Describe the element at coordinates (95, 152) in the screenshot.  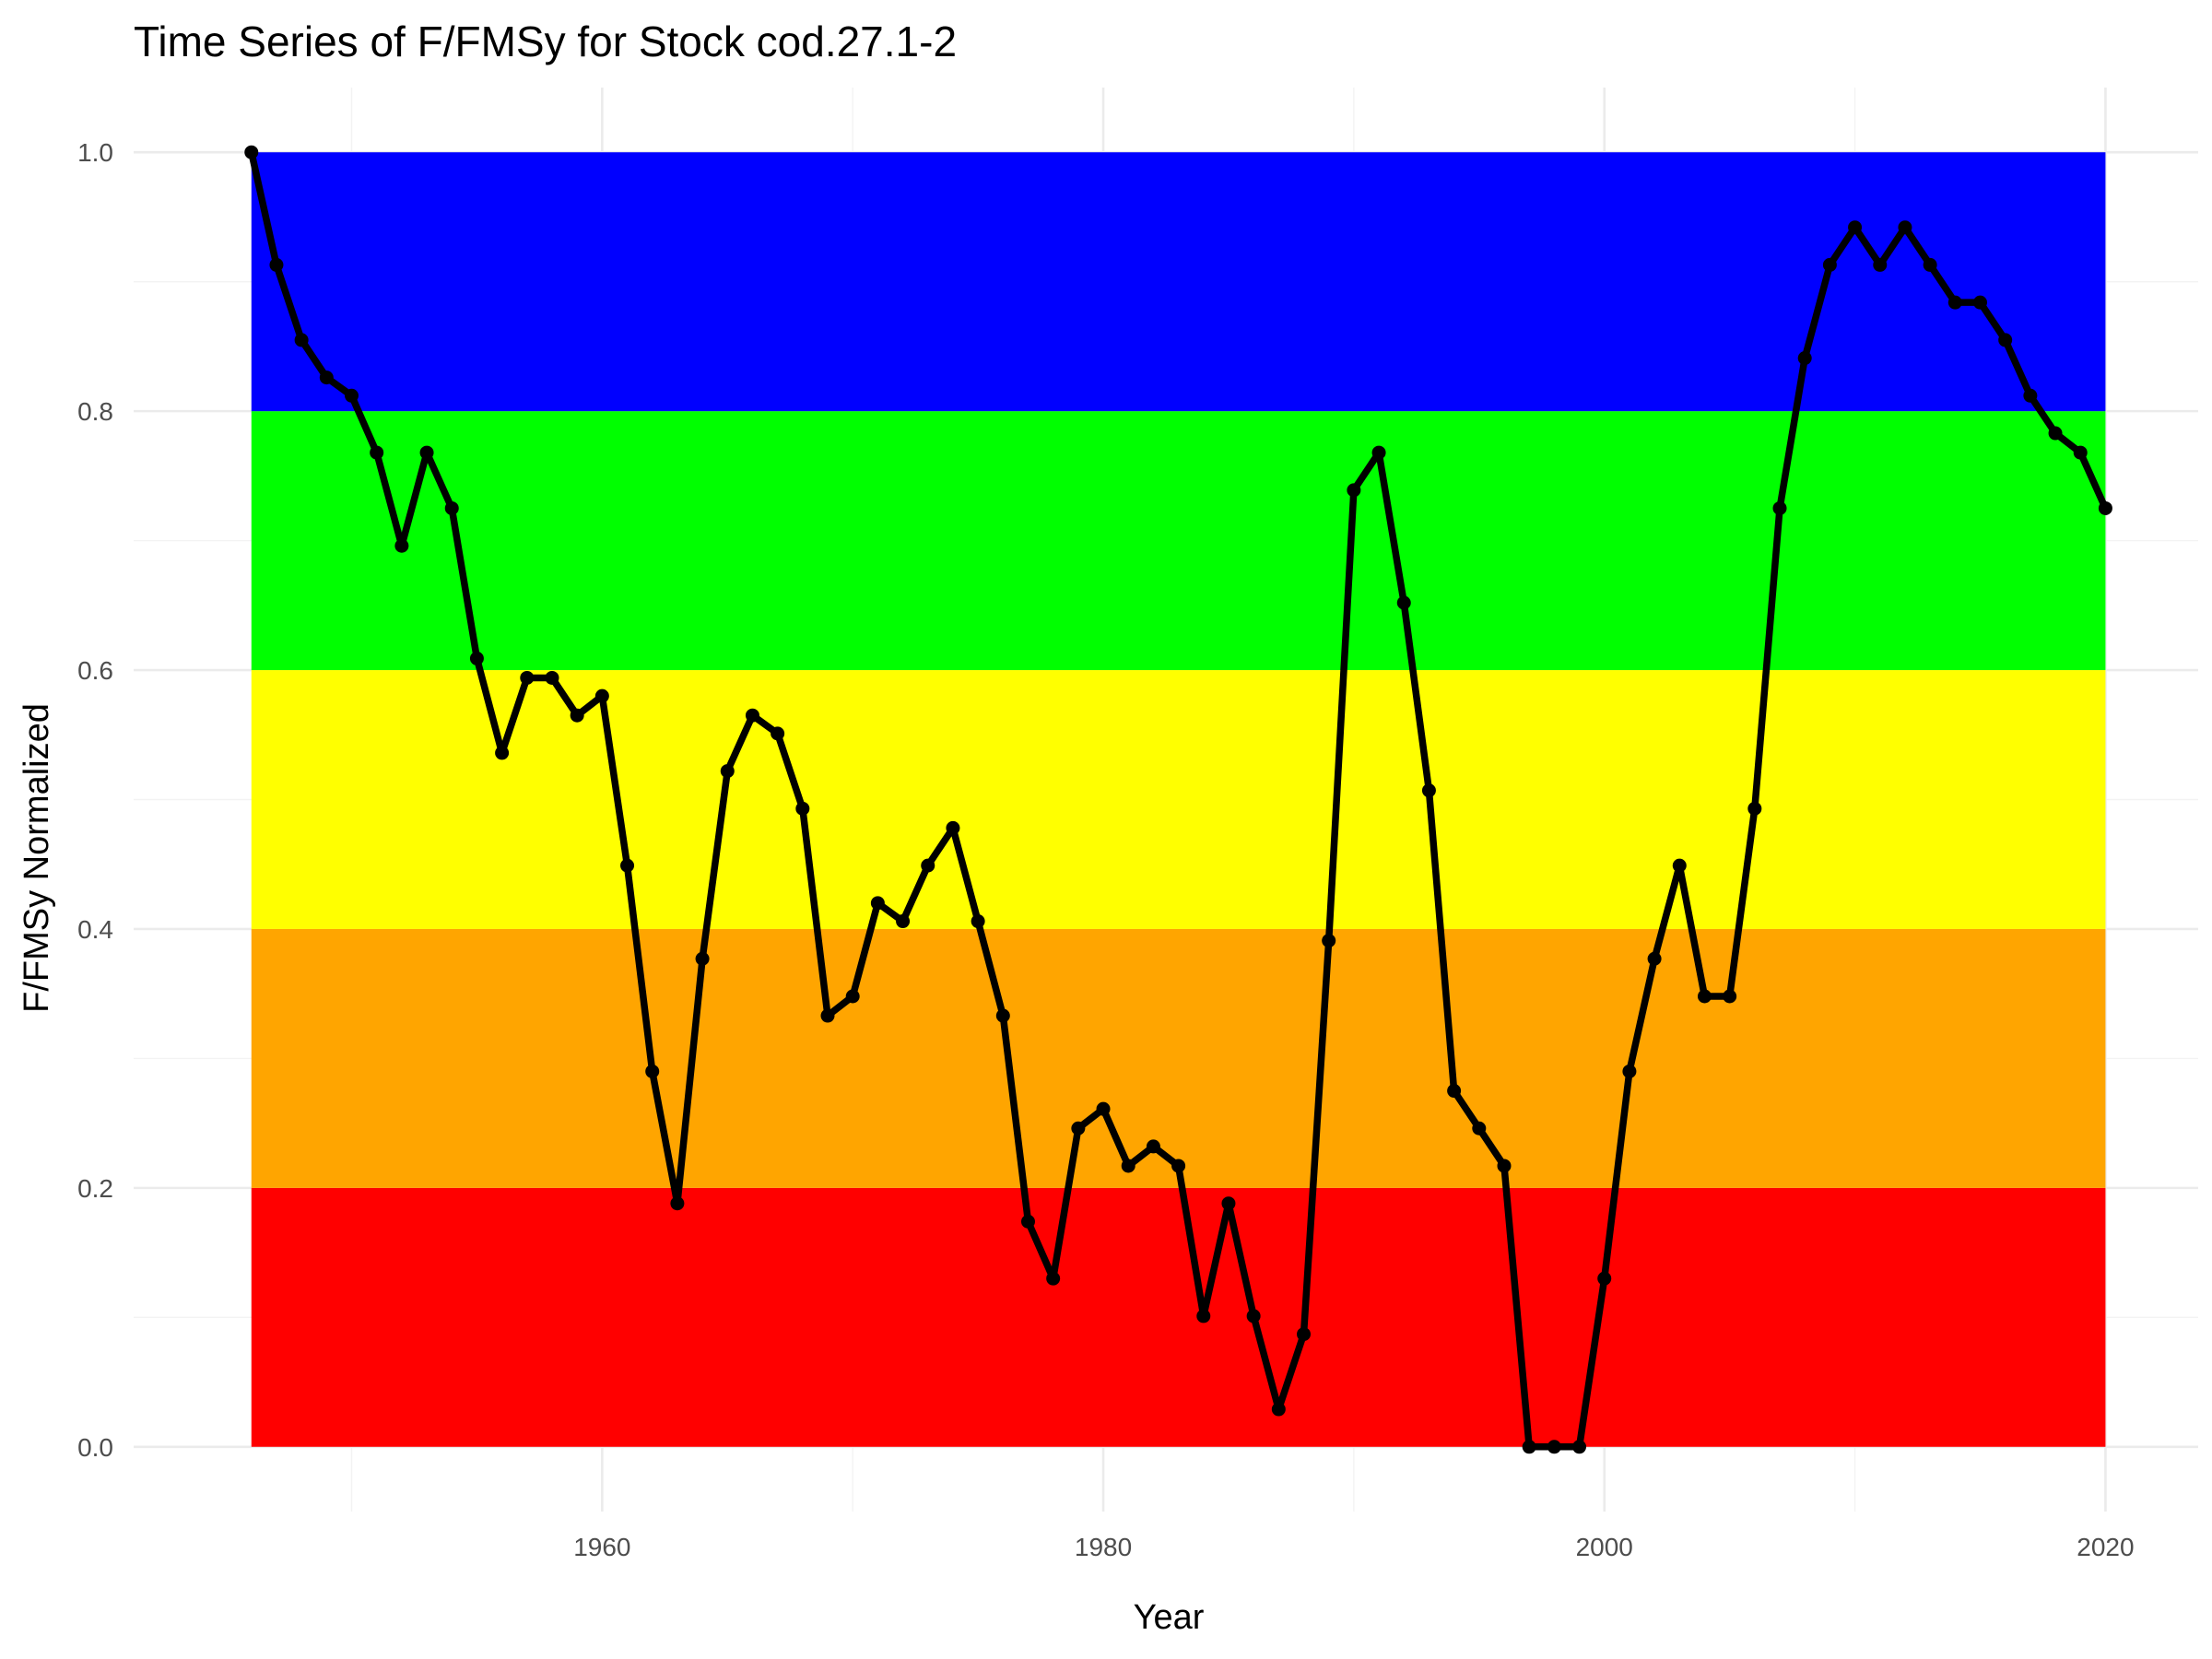
I see `y-tick-label: 1.0` at that location.